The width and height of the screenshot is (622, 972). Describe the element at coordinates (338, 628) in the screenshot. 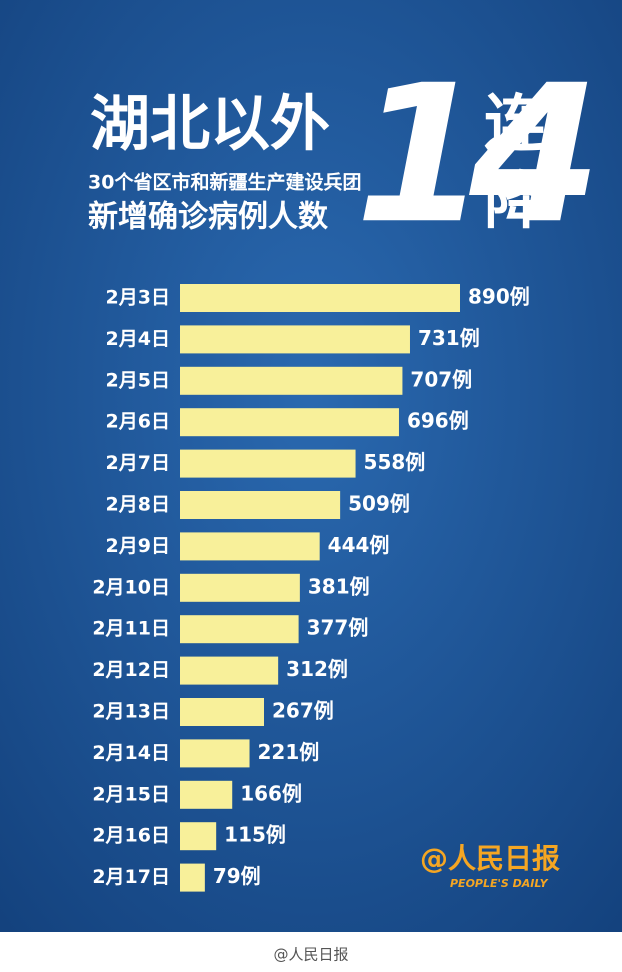

I see `value-label: 377例` at that location.